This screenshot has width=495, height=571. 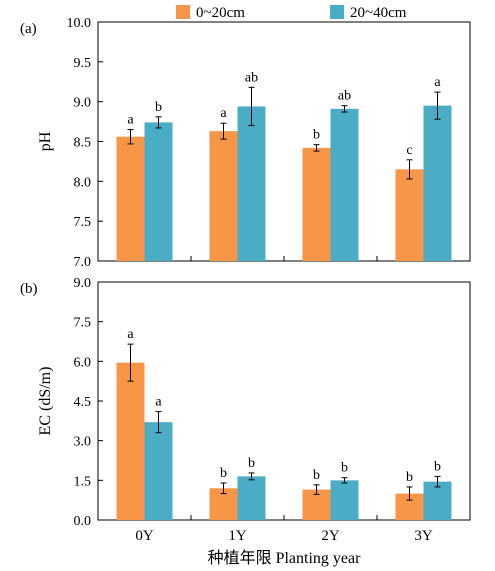 I want to click on y-tick-label: 10.0, so click(x=79, y=23).